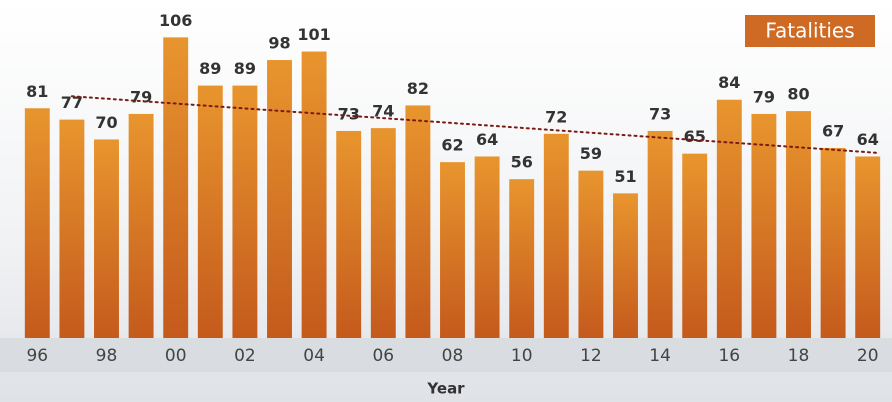  Describe the element at coordinates (833, 130) in the screenshot. I see `value-label: 67` at that location.